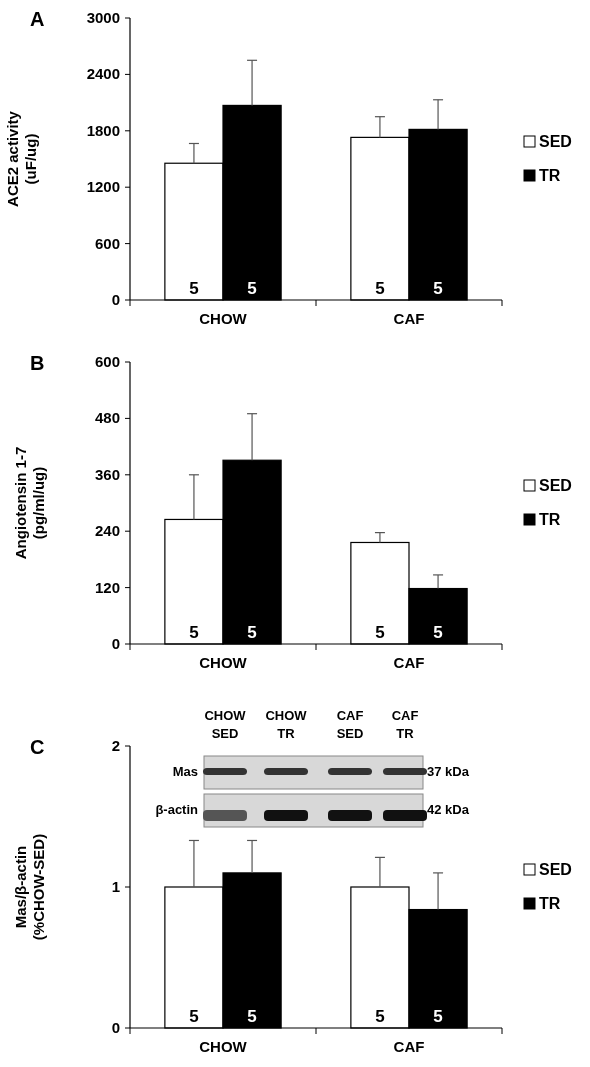  I want to click on y-tick-label: 120, so click(107, 587).